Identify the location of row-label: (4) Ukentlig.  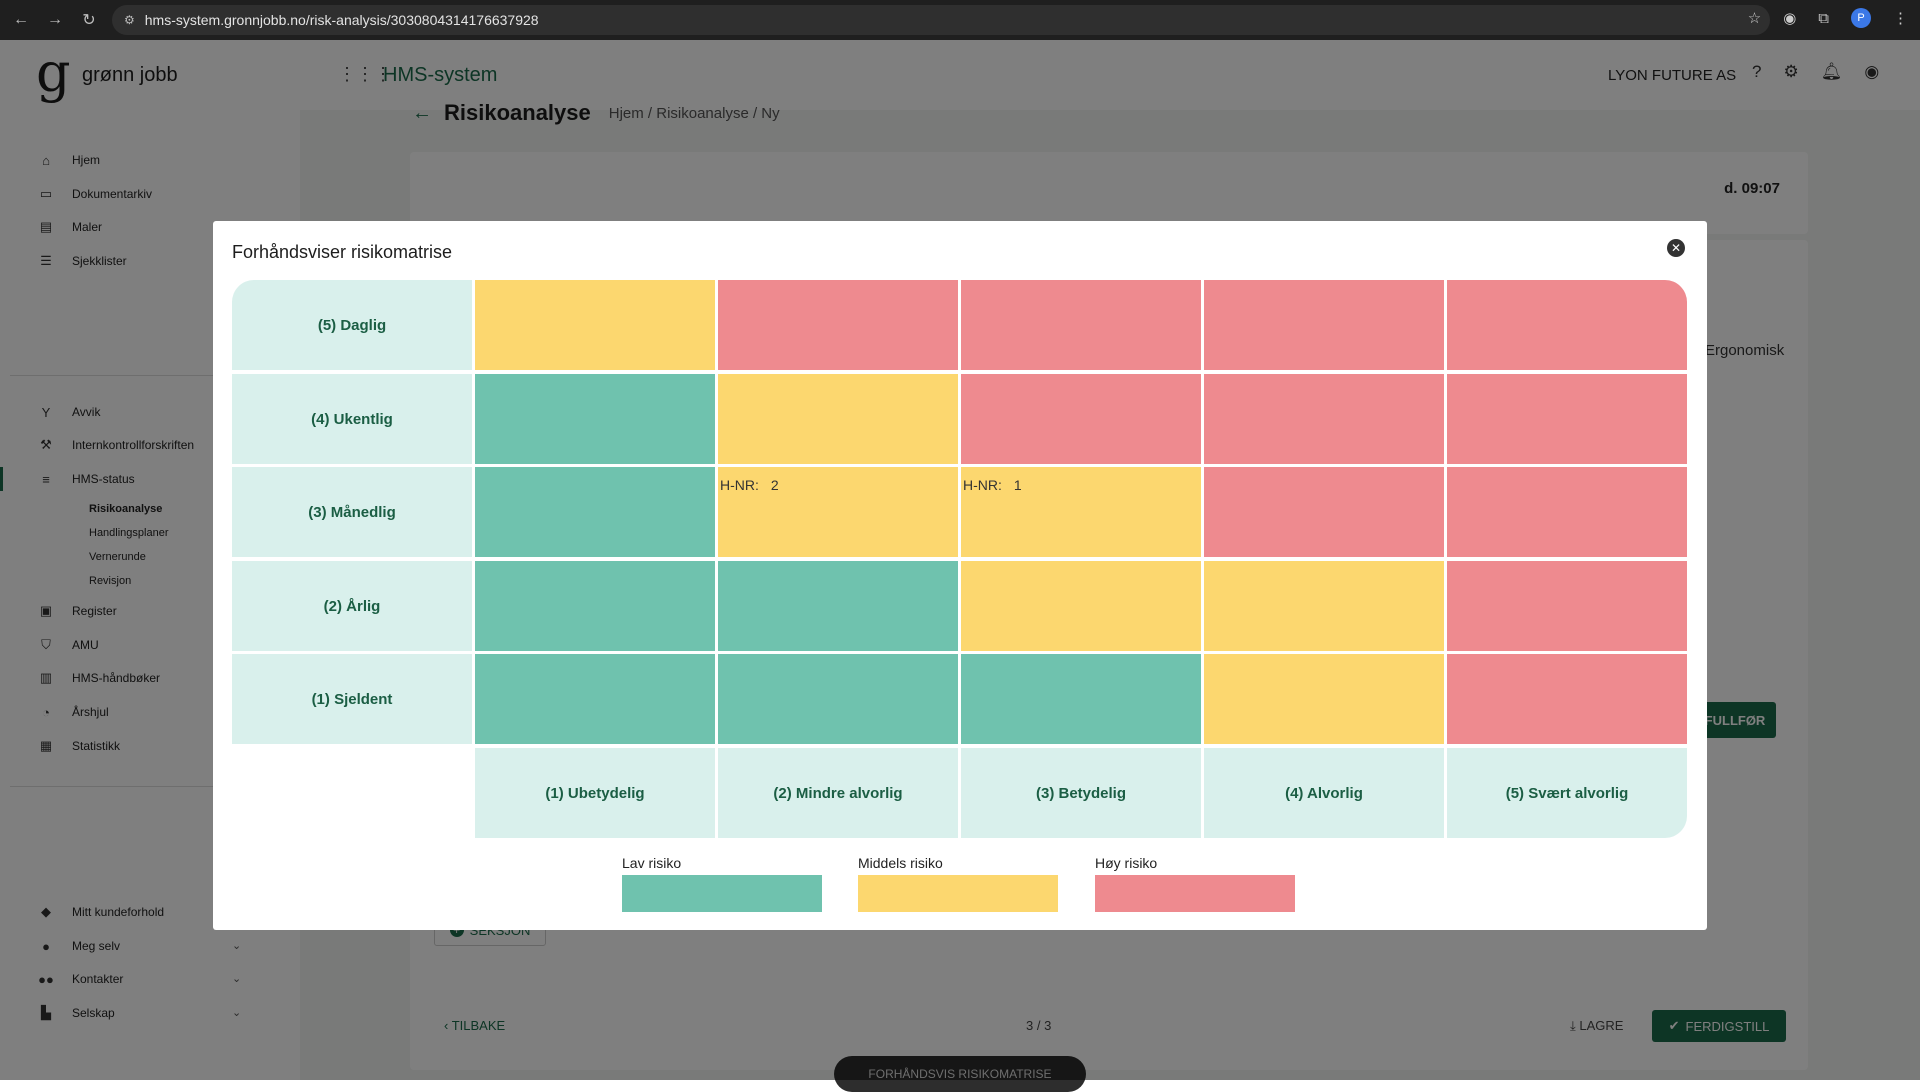
(352, 419).